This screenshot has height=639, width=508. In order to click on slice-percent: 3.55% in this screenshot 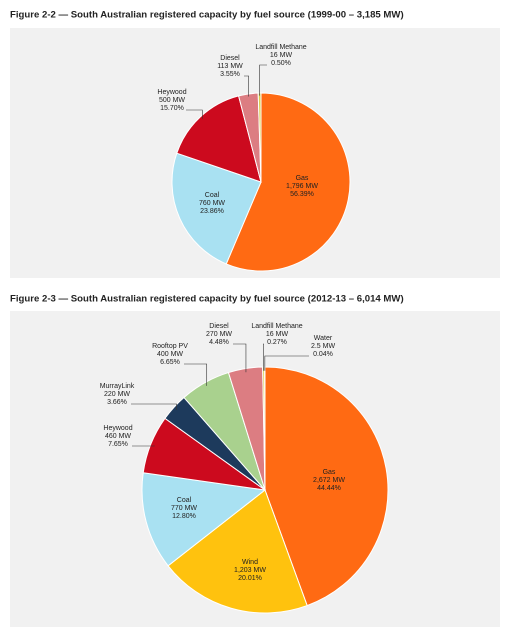, I will do `click(230, 74)`.